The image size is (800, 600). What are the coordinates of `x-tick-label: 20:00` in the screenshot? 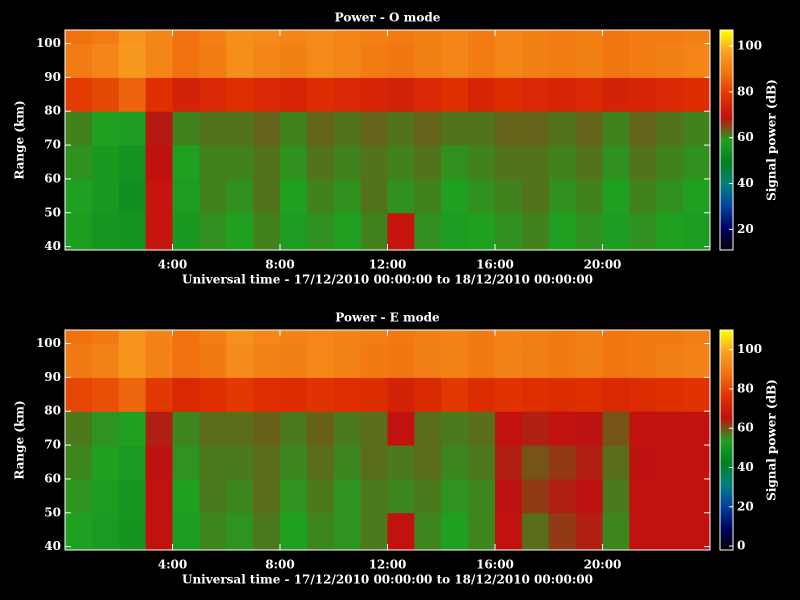 It's located at (603, 565).